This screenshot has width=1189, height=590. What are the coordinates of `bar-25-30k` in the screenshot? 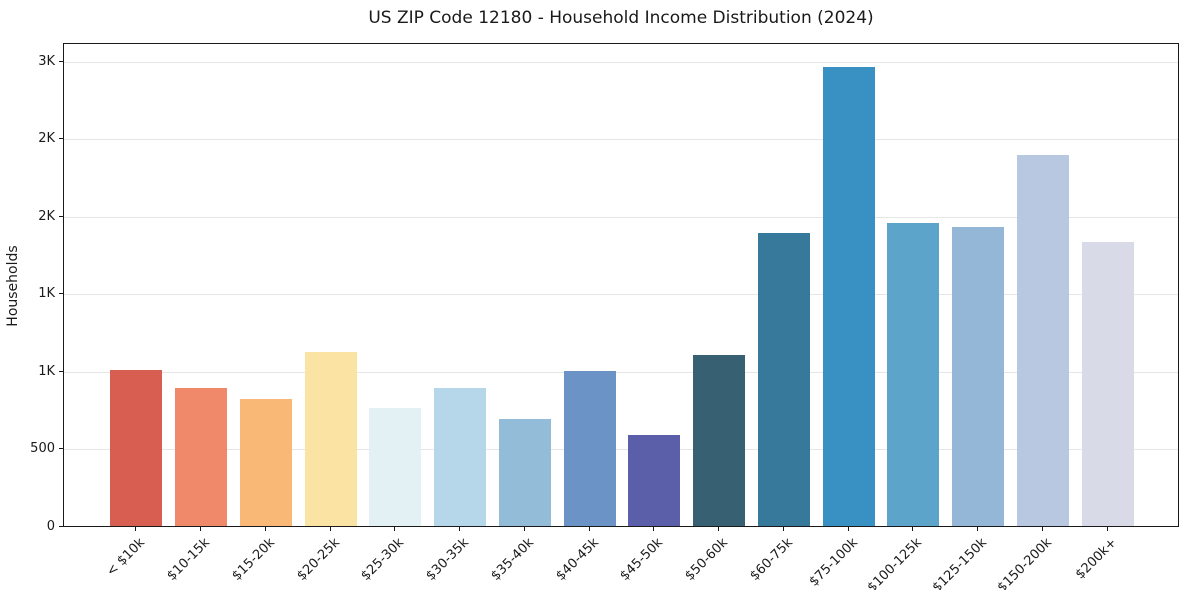 It's located at (395, 467).